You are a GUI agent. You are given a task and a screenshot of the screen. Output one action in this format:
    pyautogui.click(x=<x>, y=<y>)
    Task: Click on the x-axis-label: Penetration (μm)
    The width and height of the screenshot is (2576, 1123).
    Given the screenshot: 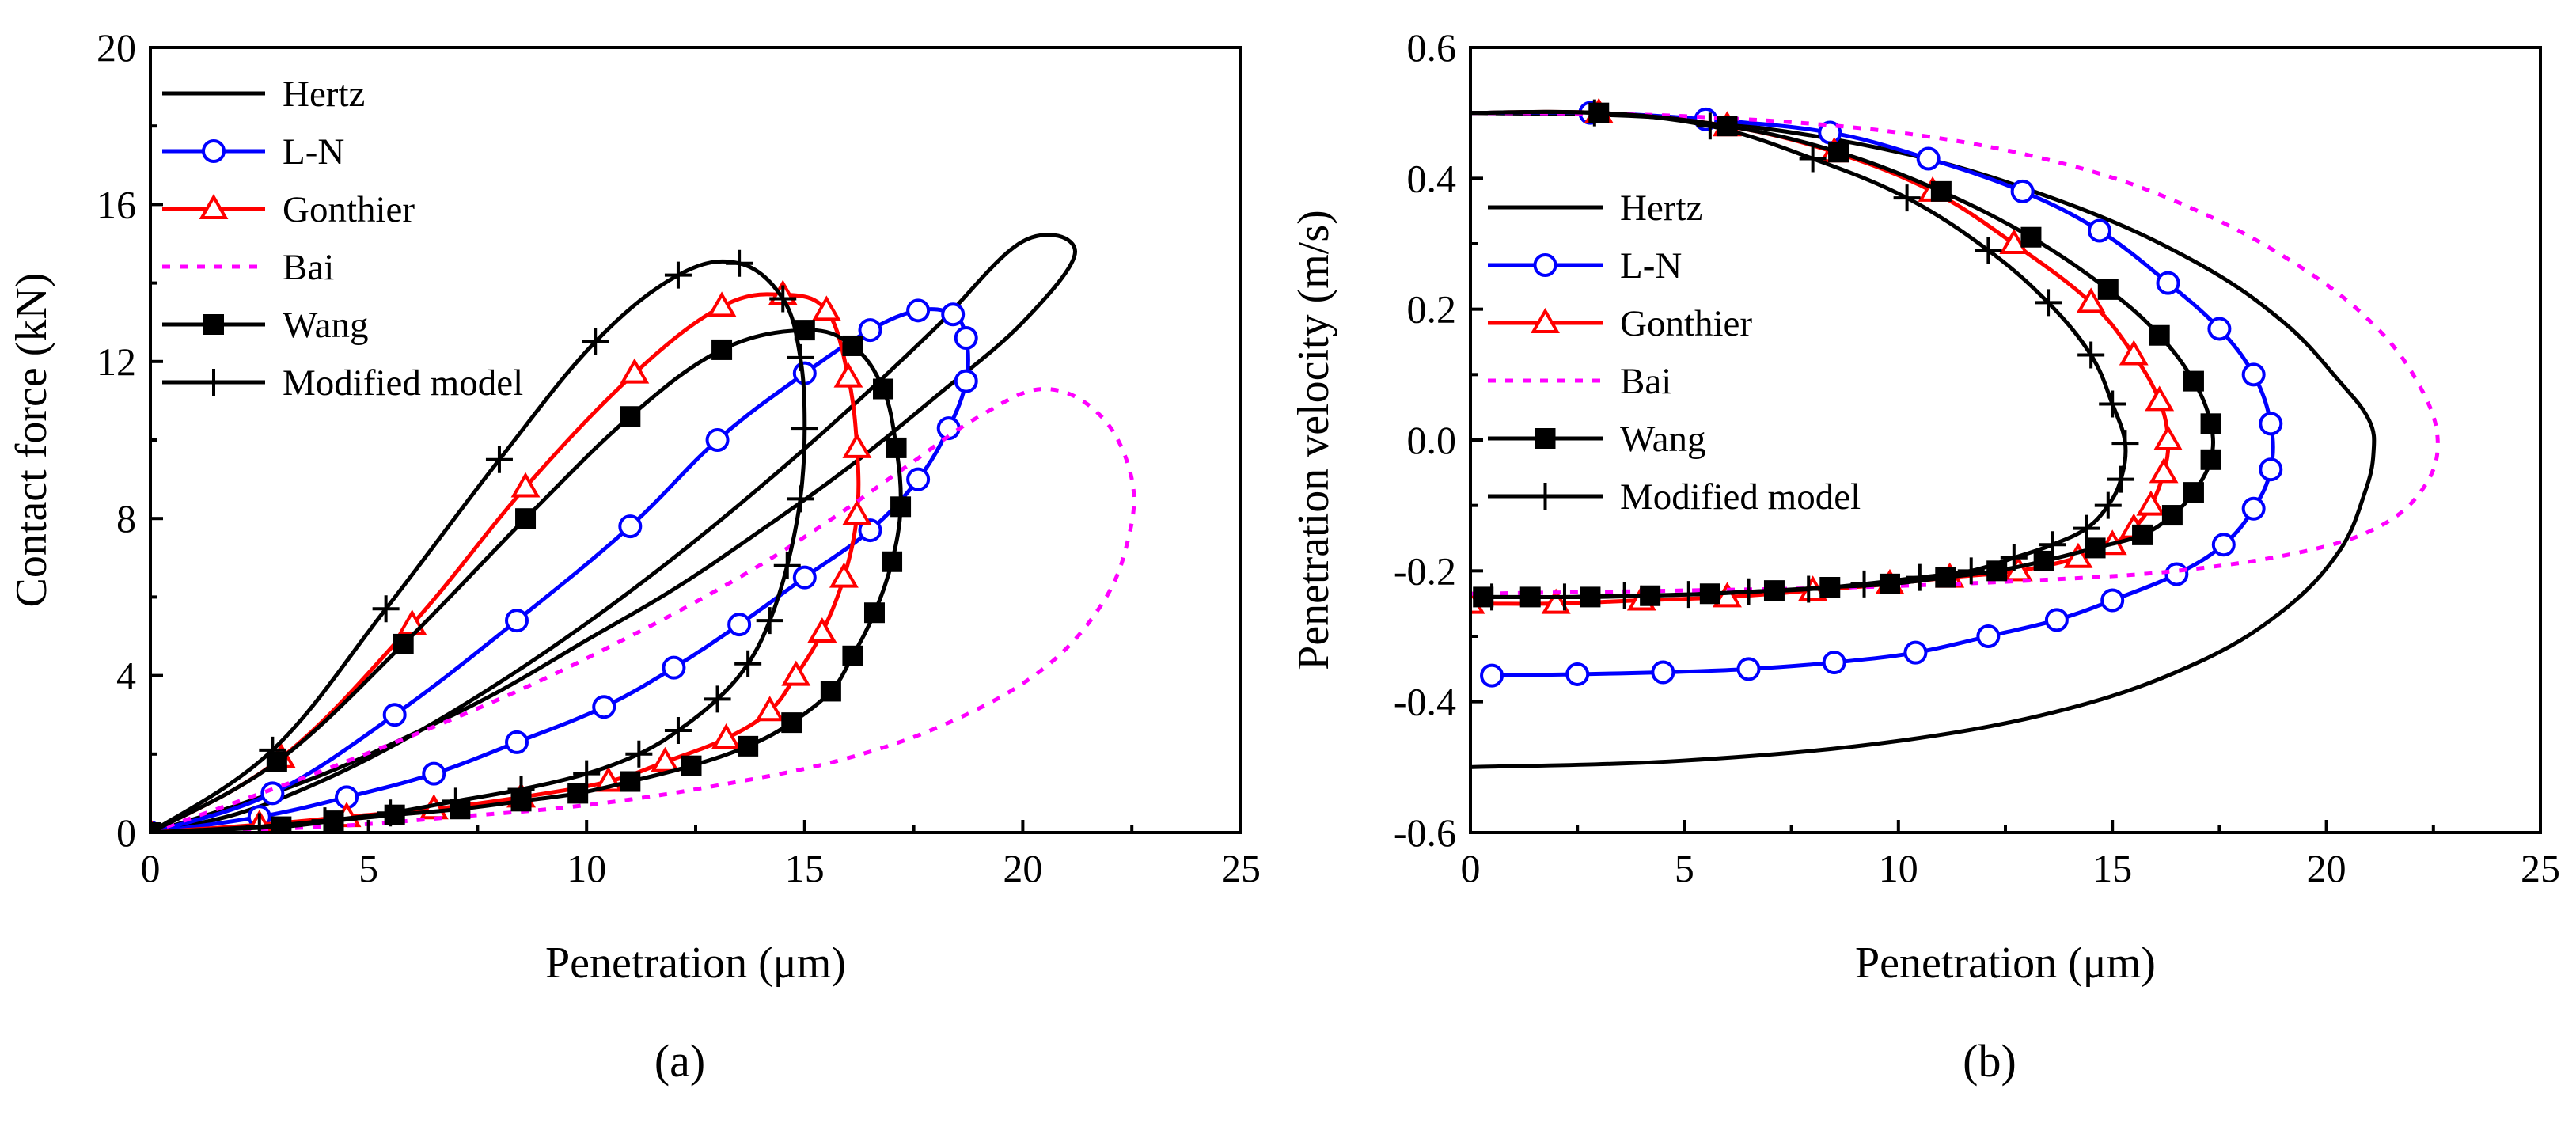 What is the action you would take?
    pyautogui.click(x=695, y=963)
    